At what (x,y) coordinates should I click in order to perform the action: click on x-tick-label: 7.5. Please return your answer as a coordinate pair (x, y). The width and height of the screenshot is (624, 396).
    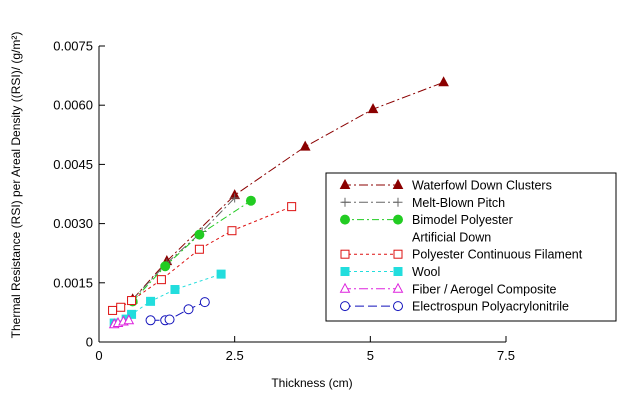
    Looking at the image, I should click on (506, 355).